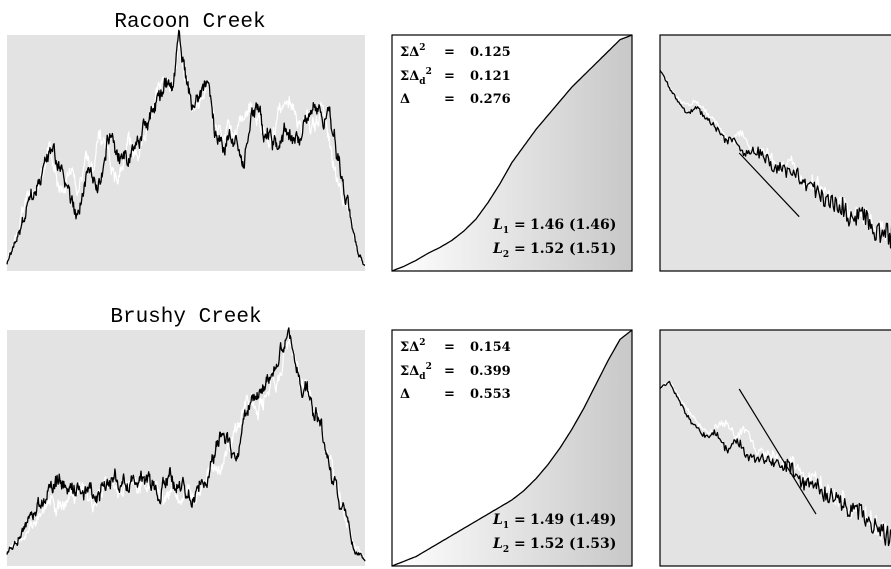 This screenshot has height=569, width=891. What do you see at coordinates (405, 394) in the screenshot?
I see `brushy-delta-label: Δ` at bounding box center [405, 394].